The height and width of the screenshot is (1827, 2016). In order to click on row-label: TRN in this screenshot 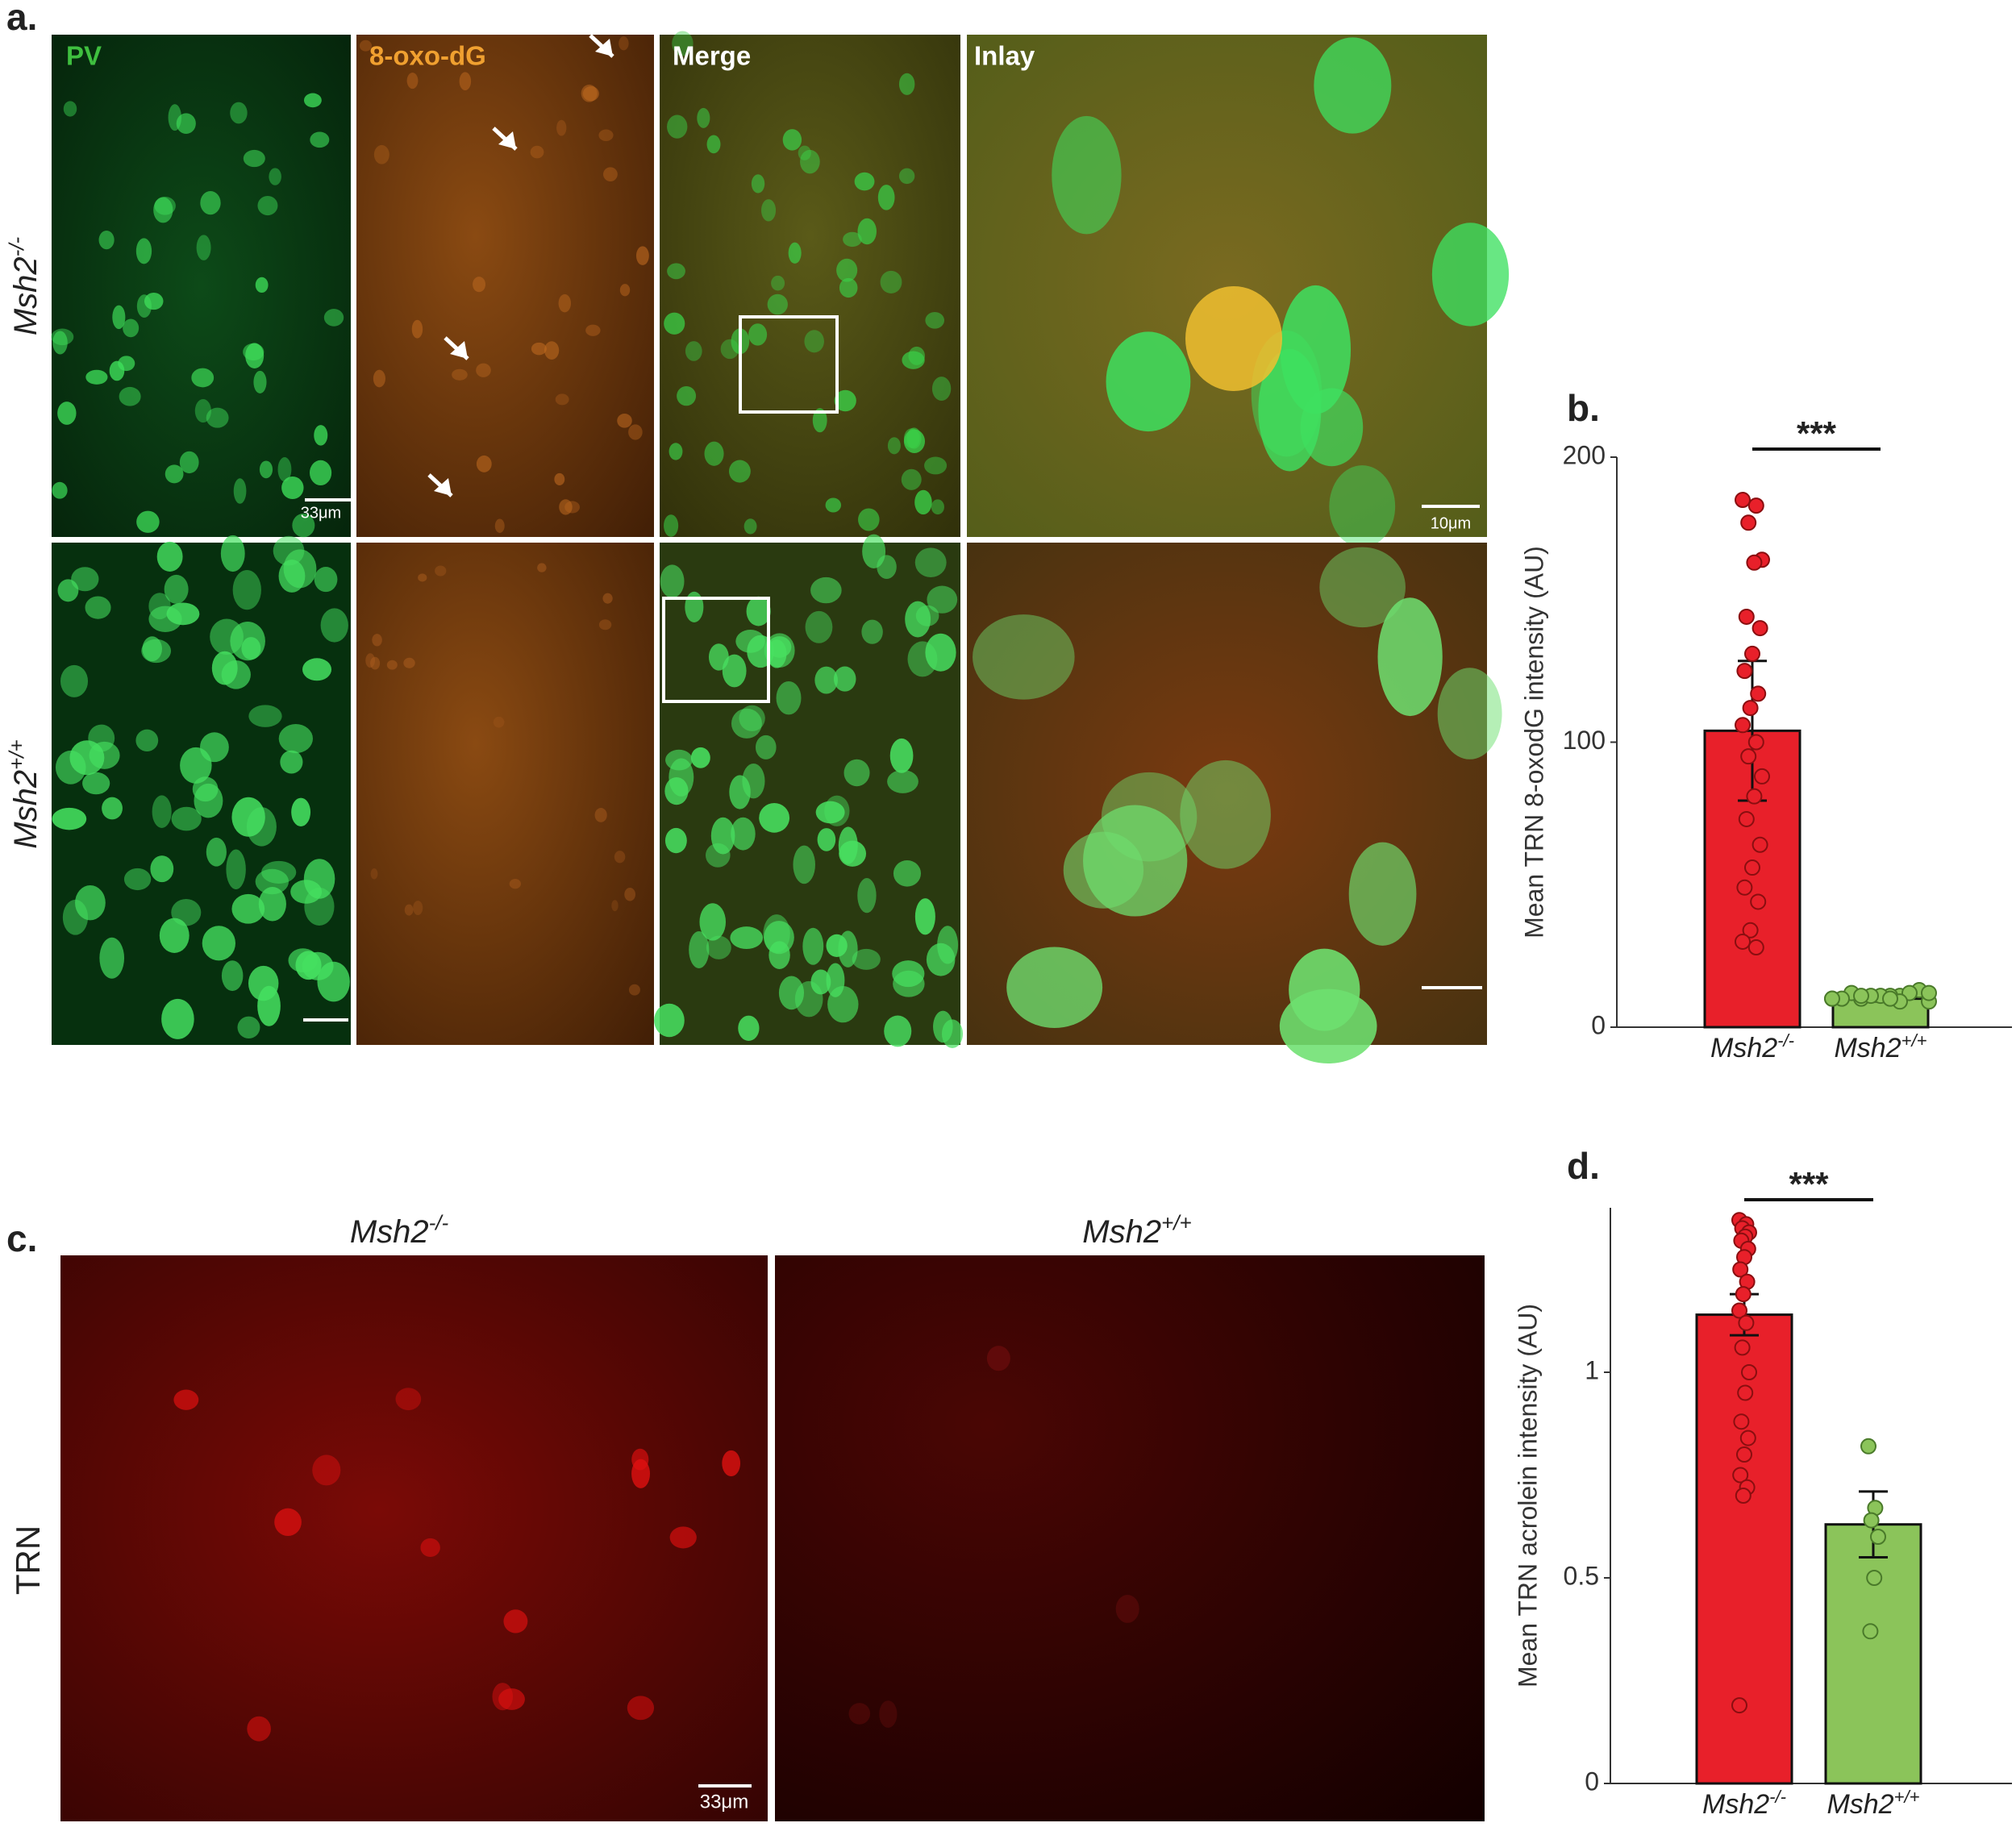, I will do `click(28, 1560)`.